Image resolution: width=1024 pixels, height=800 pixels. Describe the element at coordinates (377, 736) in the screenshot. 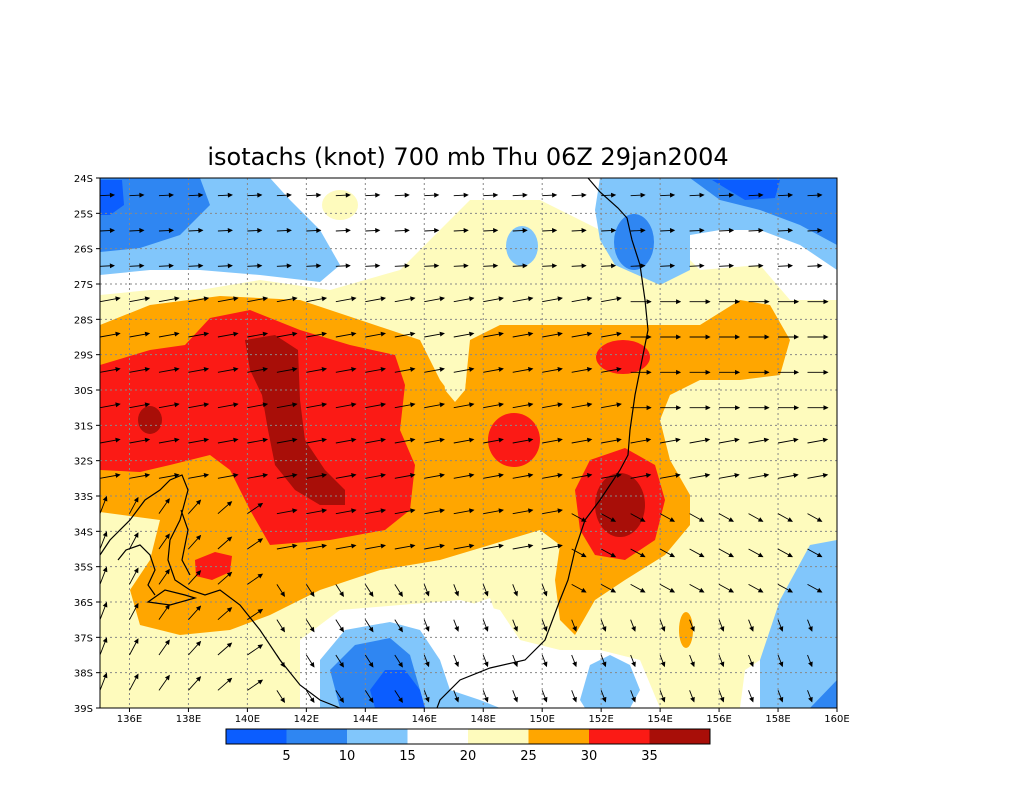

I see `colorbar-swatch` at that location.